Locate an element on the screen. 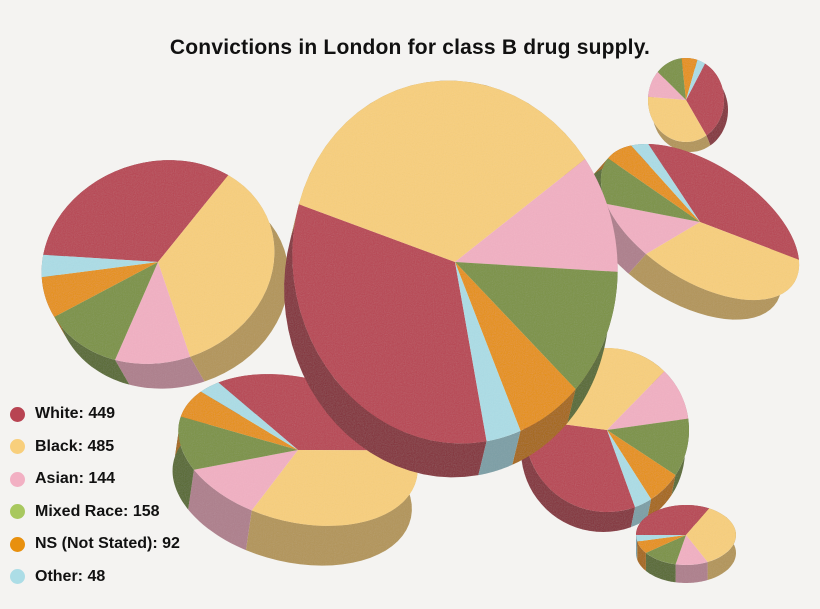  pie-2-top is located at coordinates (700, 222).